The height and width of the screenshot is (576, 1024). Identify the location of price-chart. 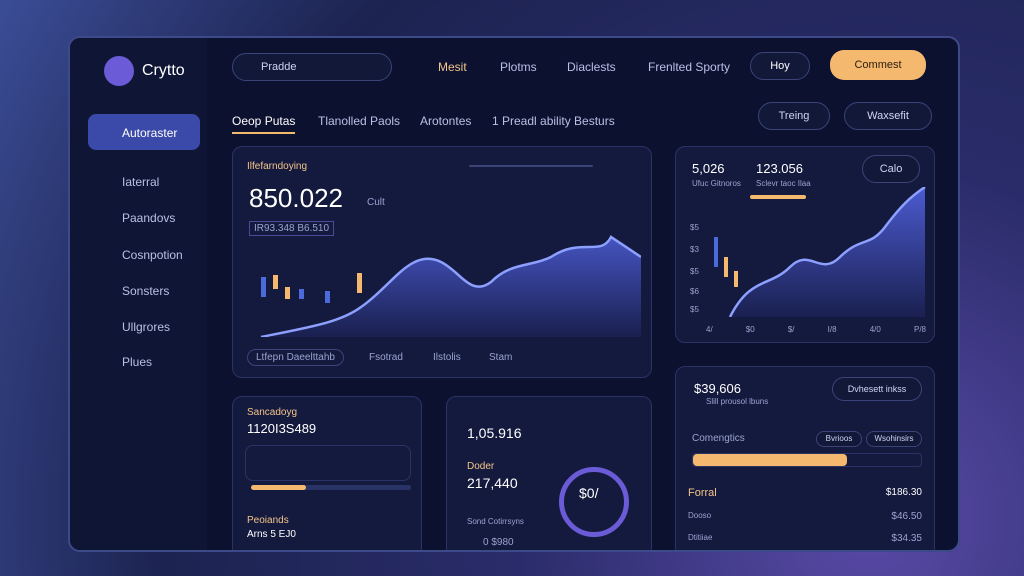
(450, 286).